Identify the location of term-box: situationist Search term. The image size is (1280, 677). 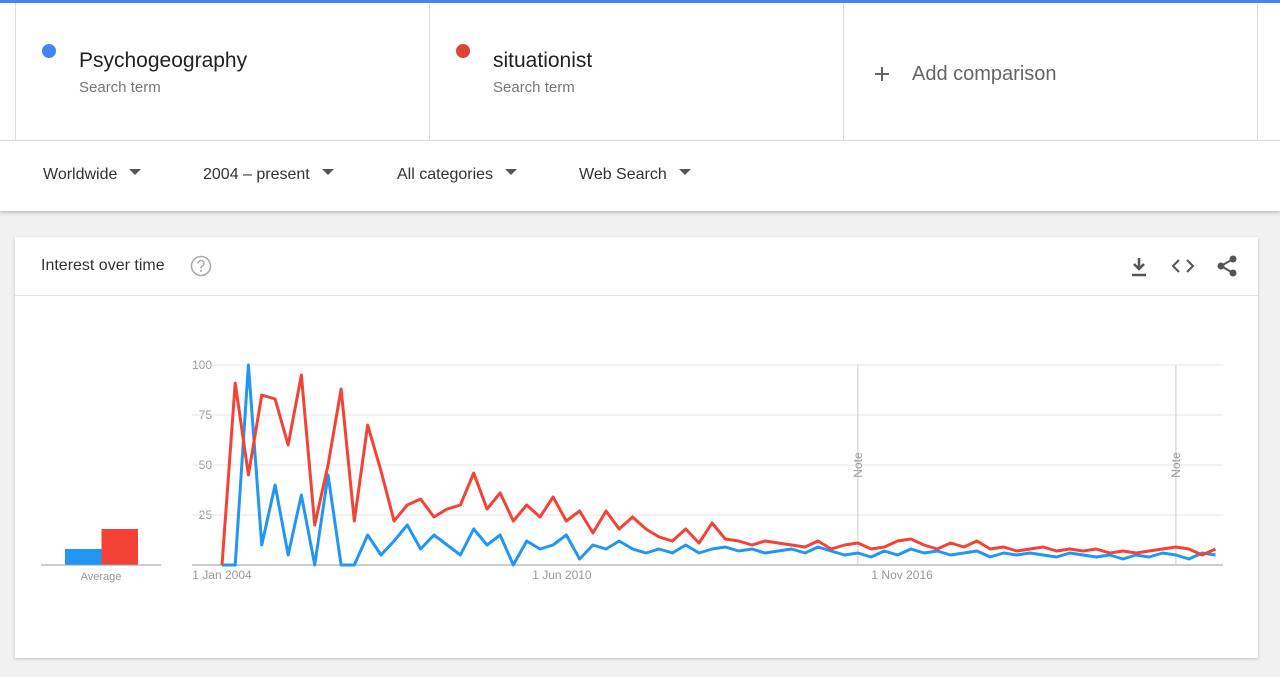
(637, 71).